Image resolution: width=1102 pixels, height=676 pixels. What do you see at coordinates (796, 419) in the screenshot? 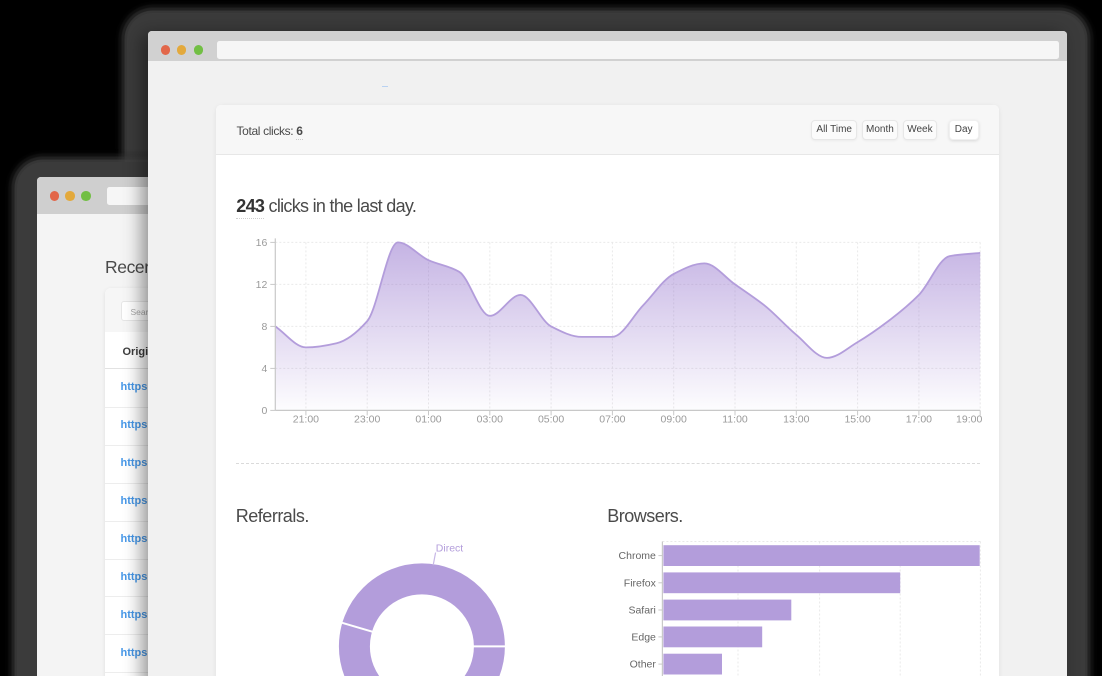
I see `svg-text: 13:00` at bounding box center [796, 419].